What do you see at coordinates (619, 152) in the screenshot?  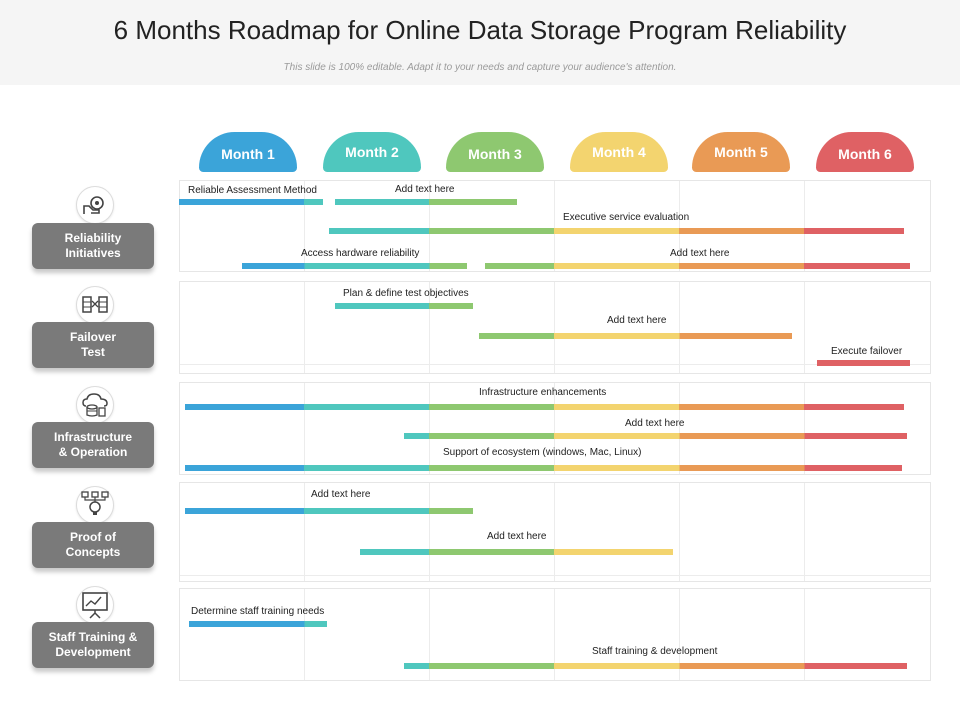 I see `month-4-header: Month 4` at bounding box center [619, 152].